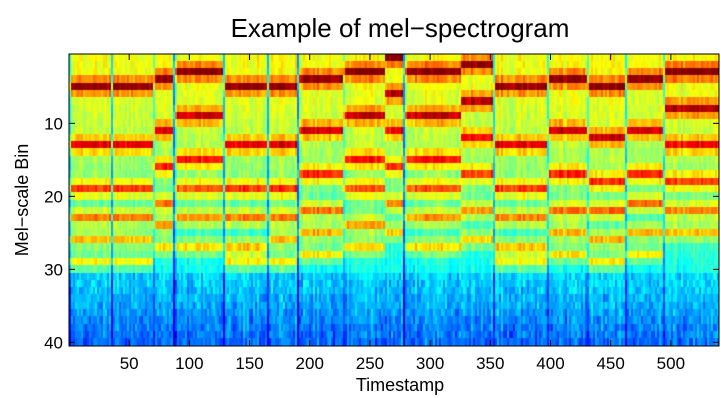 This screenshot has width=721, height=398. I want to click on x-tick-label: 150, so click(249, 363).